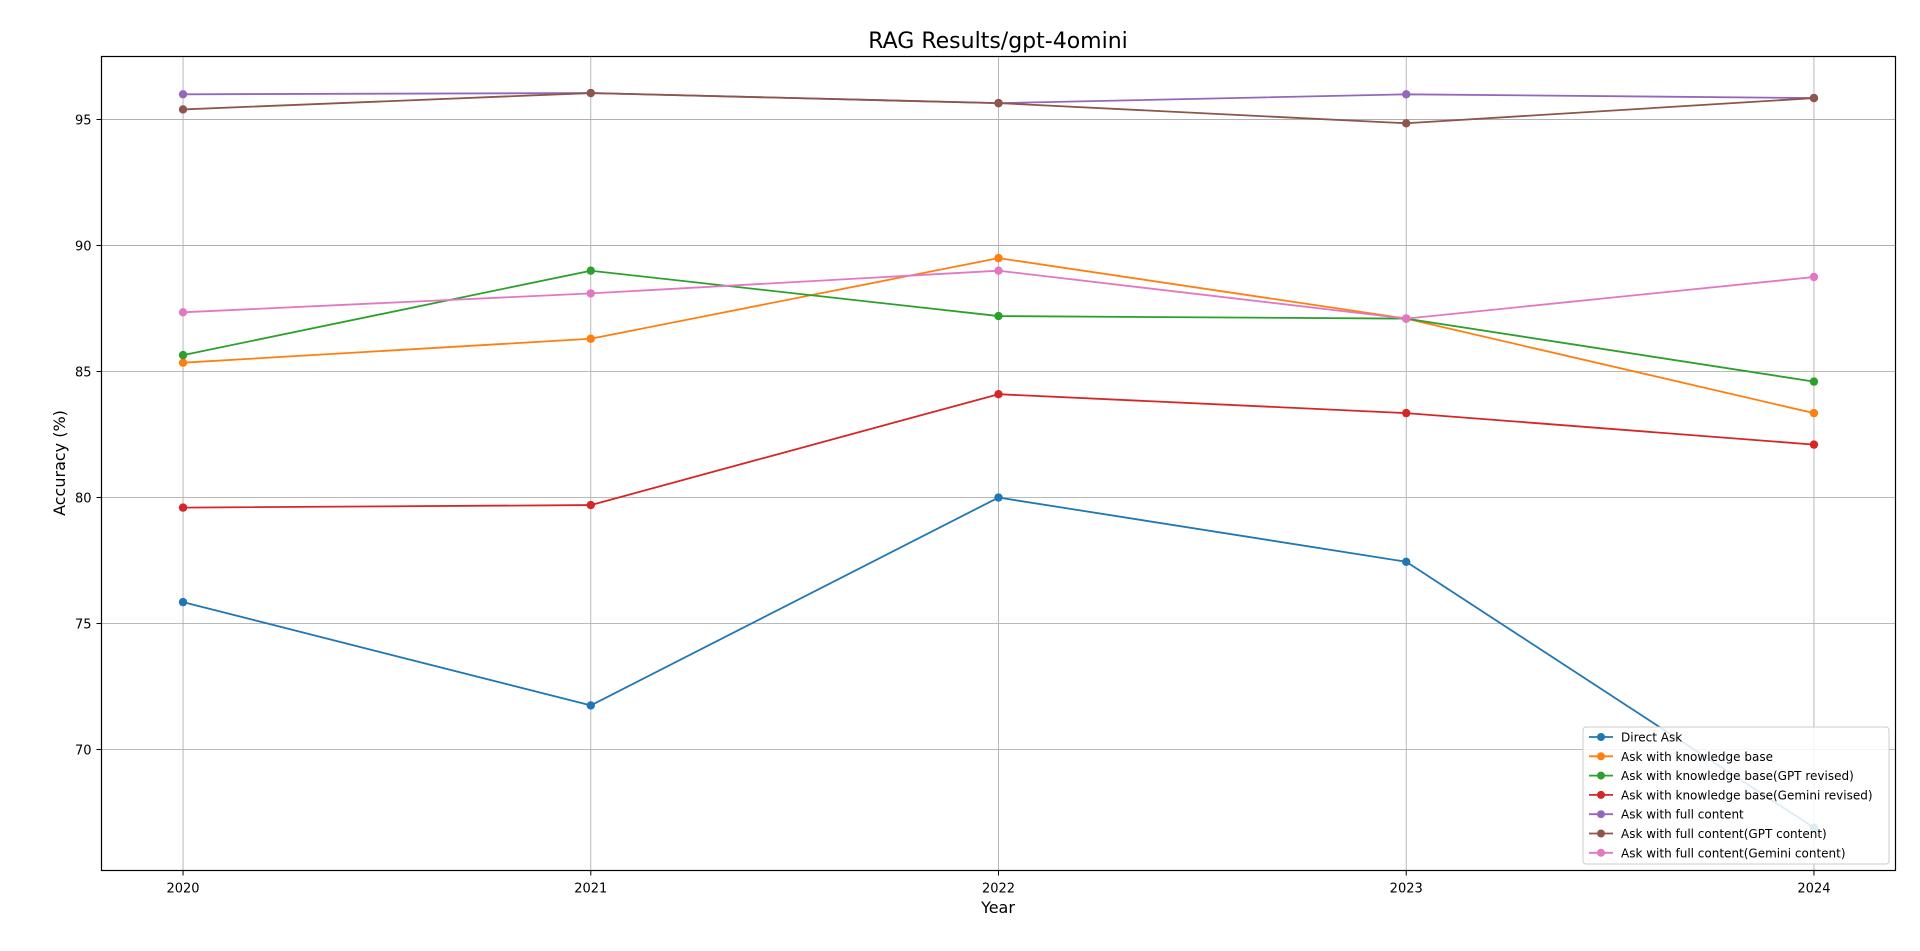 The width and height of the screenshot is (1920, 951). I want to click on legend-entry: Ask with knowledge base(Gemini revised), so click(1731, 795).